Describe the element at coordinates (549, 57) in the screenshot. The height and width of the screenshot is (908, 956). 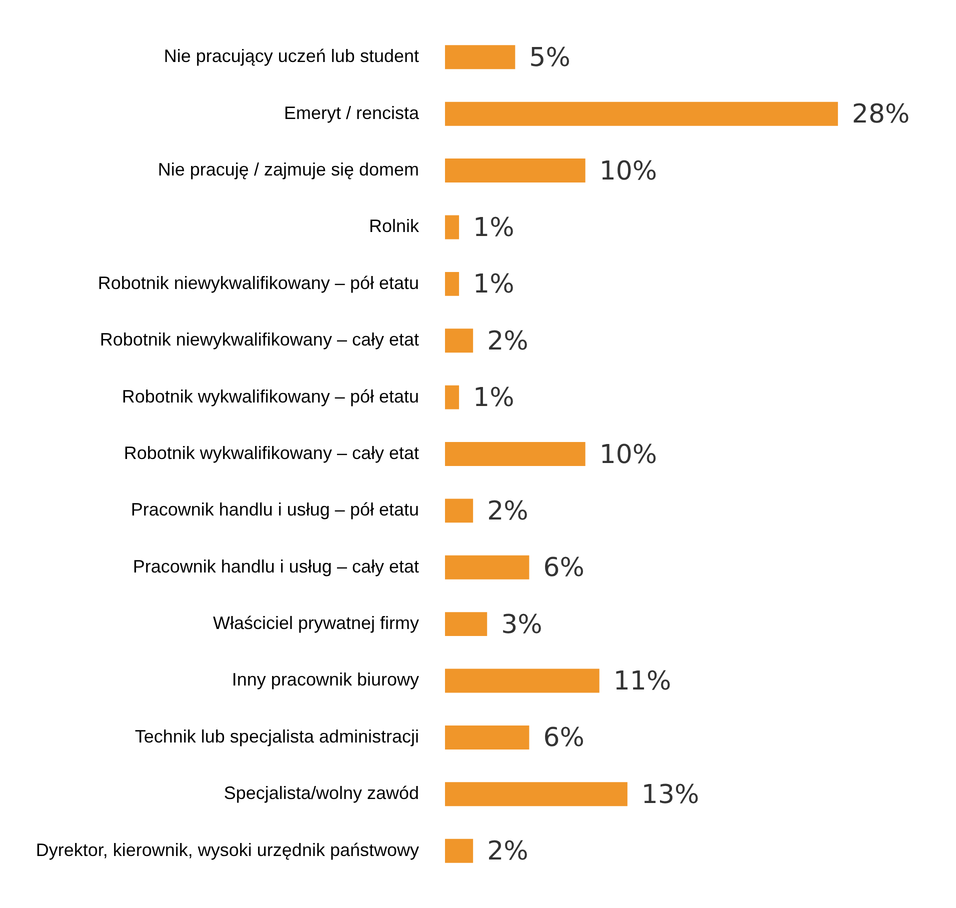
I see `data-label: 5%` at that location.